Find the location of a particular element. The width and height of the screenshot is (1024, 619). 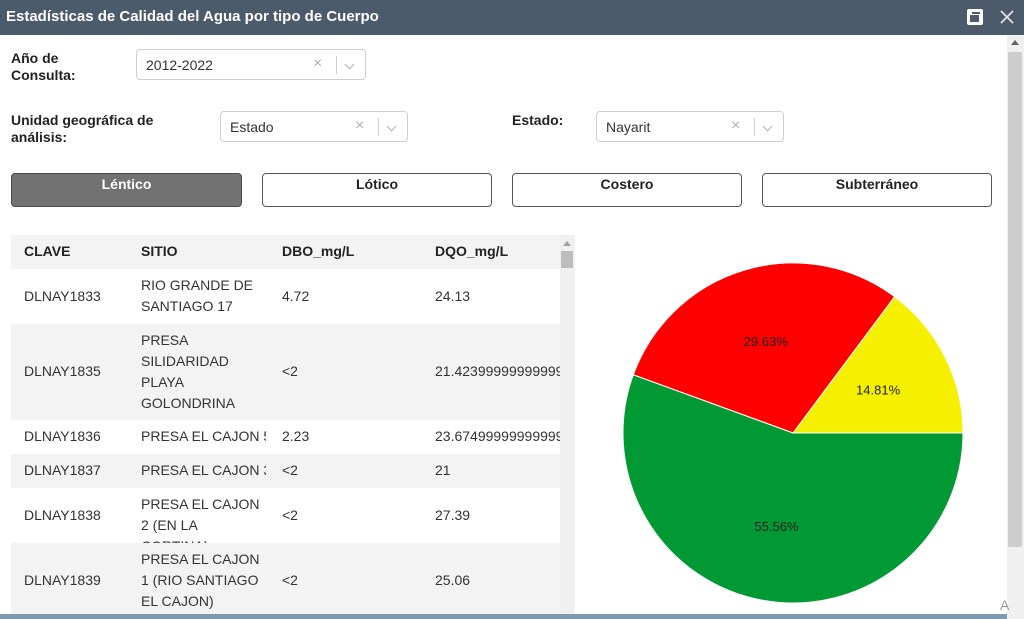

unit-label-line2: análisis: is located at coordinates (39, 137).